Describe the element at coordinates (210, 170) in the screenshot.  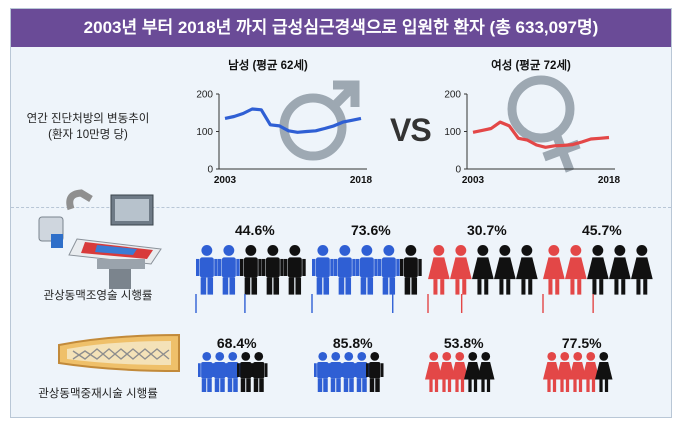
I see `y-tick-label: 0` at that location.